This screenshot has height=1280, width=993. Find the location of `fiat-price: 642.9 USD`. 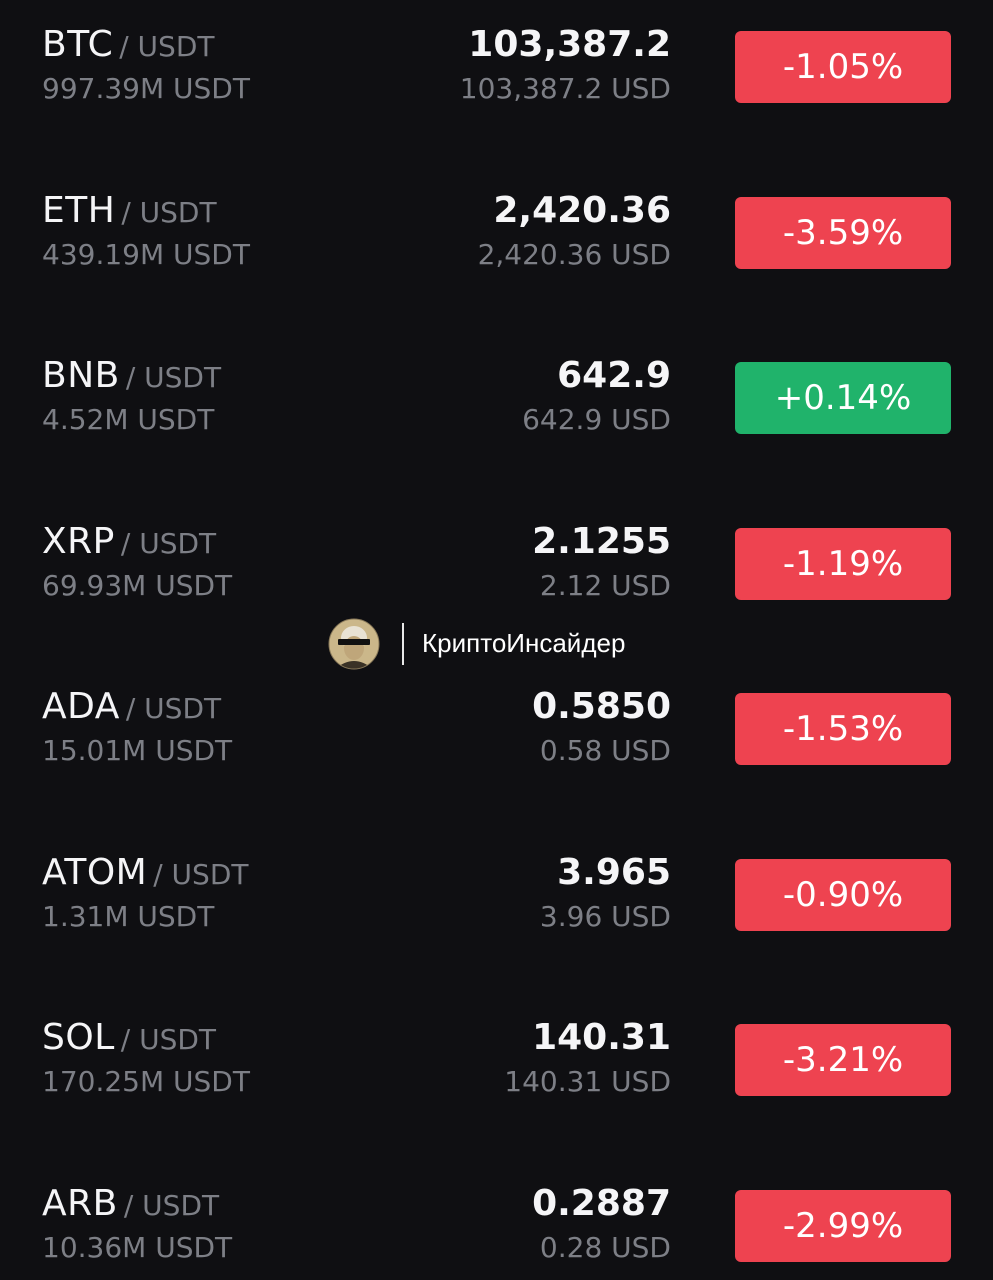

fiat-price: 642.9 USD is located at coordinates (596, 419).